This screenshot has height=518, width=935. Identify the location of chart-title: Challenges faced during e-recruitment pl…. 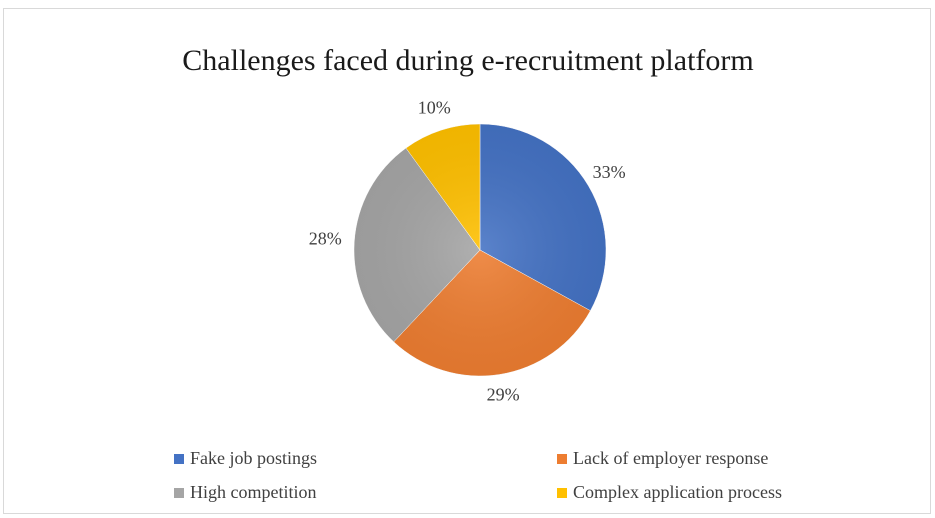
(468, 60).